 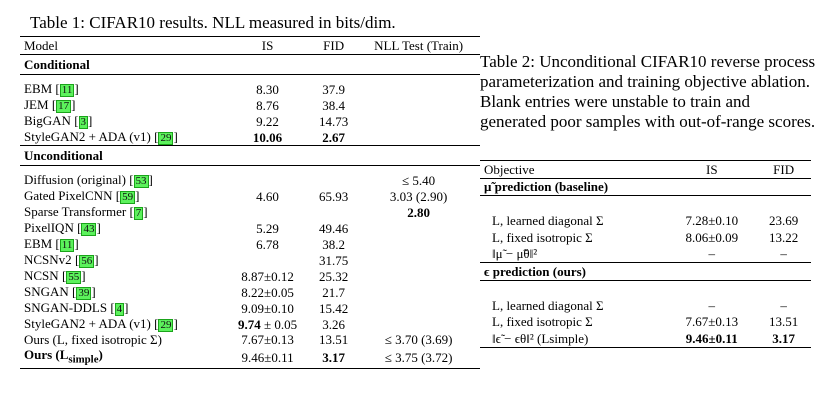 I want to click on table1-cell-fid: 15.42, so click(x=334, y=308).